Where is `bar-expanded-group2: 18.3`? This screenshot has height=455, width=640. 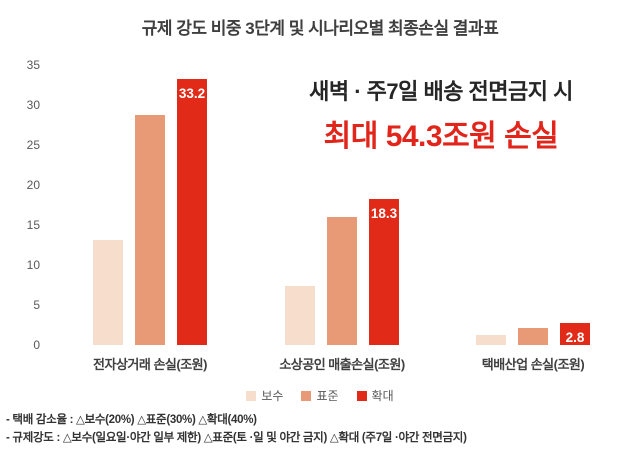
bar-expanded-group2: 18.3 is located at coordinates (384, 271).